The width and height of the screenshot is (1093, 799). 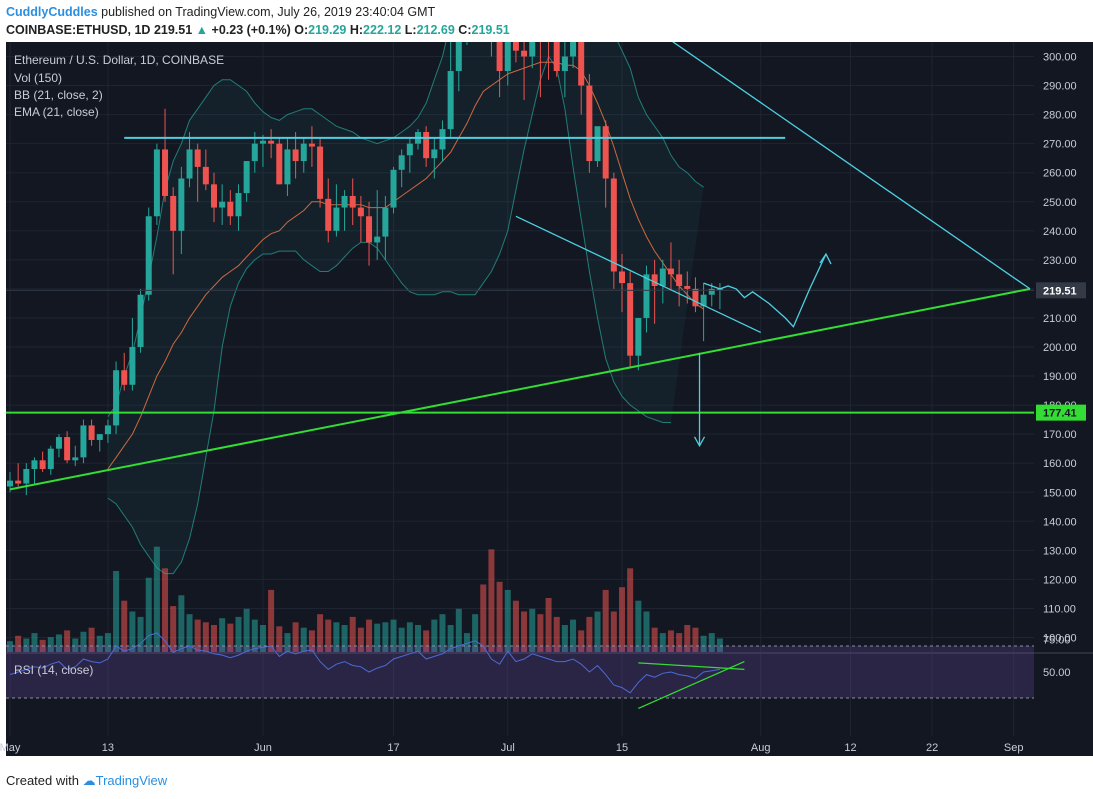 What do you see at coordinates (119, 60) in the screenshot?
I see `legend-title: Ethereum / U.S. Dollar, 1D, COINBASE` at bounding box center [119, 60].